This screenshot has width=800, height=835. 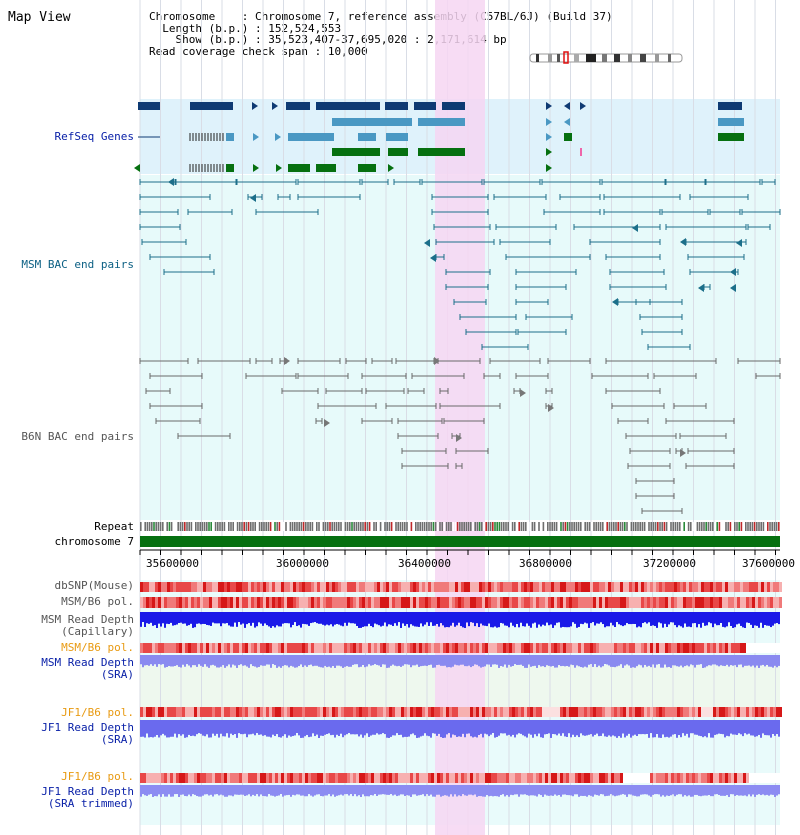 I want to click on msm-bac-label: MSM BAC end pairs, so click(x=77, y=264).